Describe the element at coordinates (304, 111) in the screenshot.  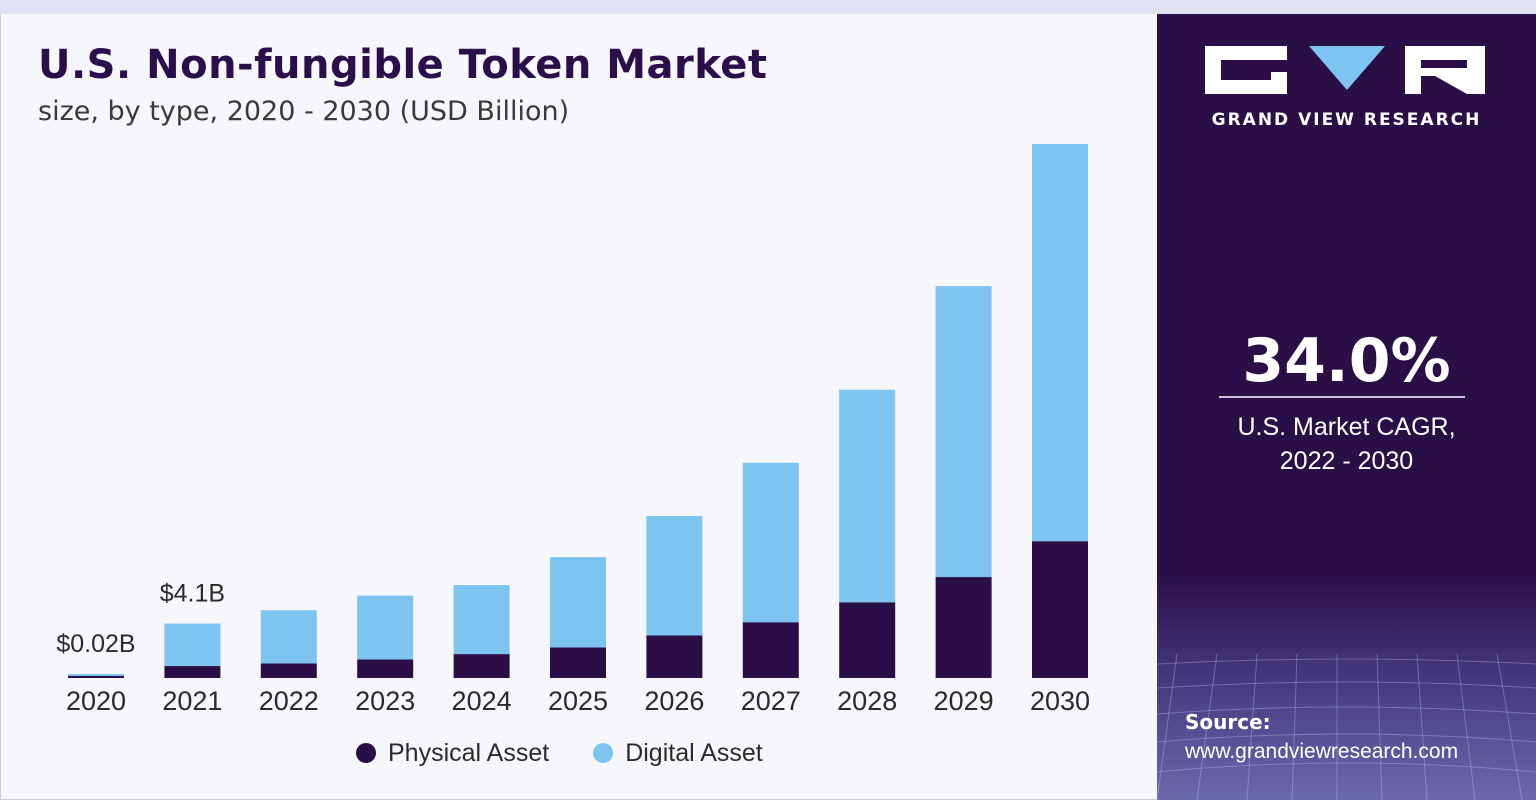
I see `chart-subtitle: size, by type, 2020 - 2030 (USD Billion)` at that location.